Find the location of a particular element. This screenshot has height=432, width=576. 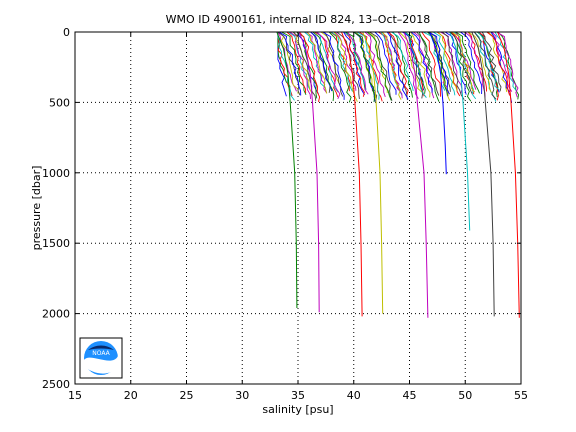

y-tick-label: 1000 is located at coordinates (56, 173).